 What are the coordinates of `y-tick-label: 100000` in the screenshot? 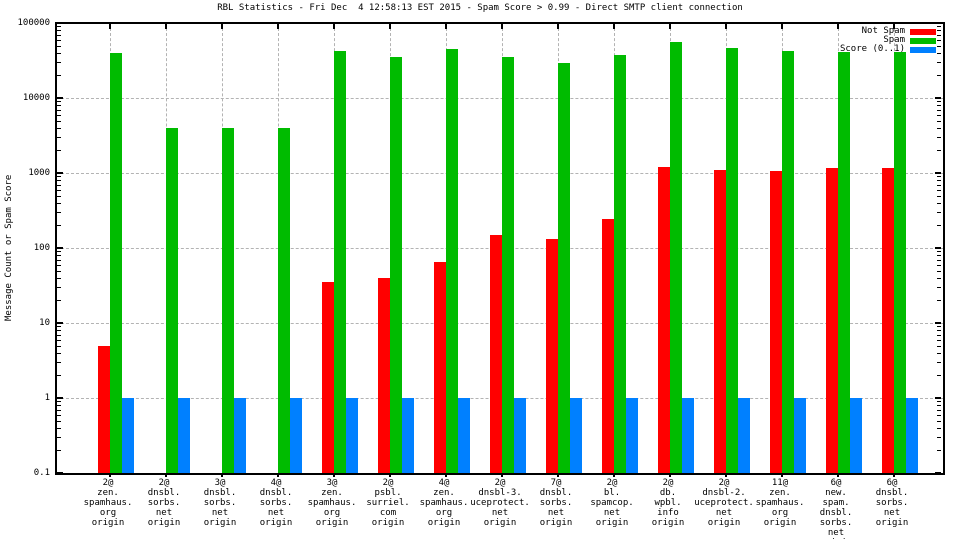 It's located at (33, 23).